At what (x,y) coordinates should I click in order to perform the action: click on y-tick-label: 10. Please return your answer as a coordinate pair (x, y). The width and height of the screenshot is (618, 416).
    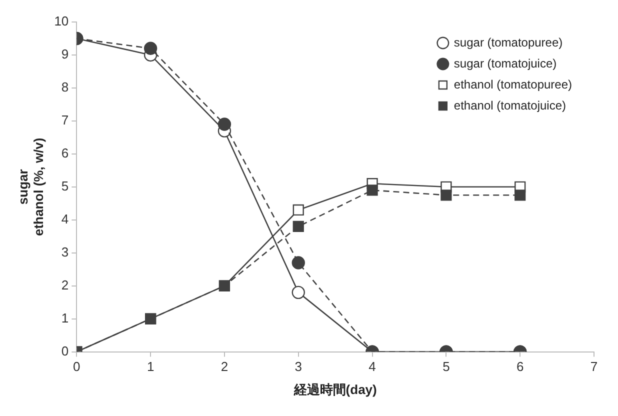
    Looking at the image, I should click on (61, 21).